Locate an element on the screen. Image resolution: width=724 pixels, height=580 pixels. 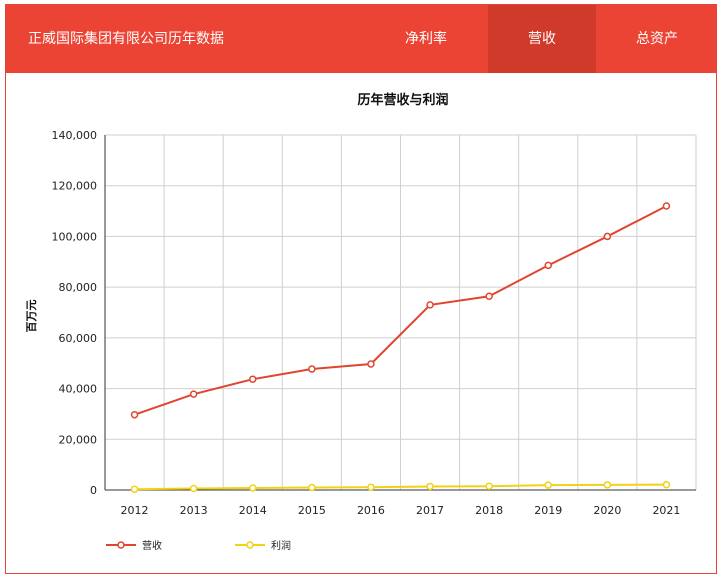
x-tick-label: 2020 is located at coordinates (607, 510).